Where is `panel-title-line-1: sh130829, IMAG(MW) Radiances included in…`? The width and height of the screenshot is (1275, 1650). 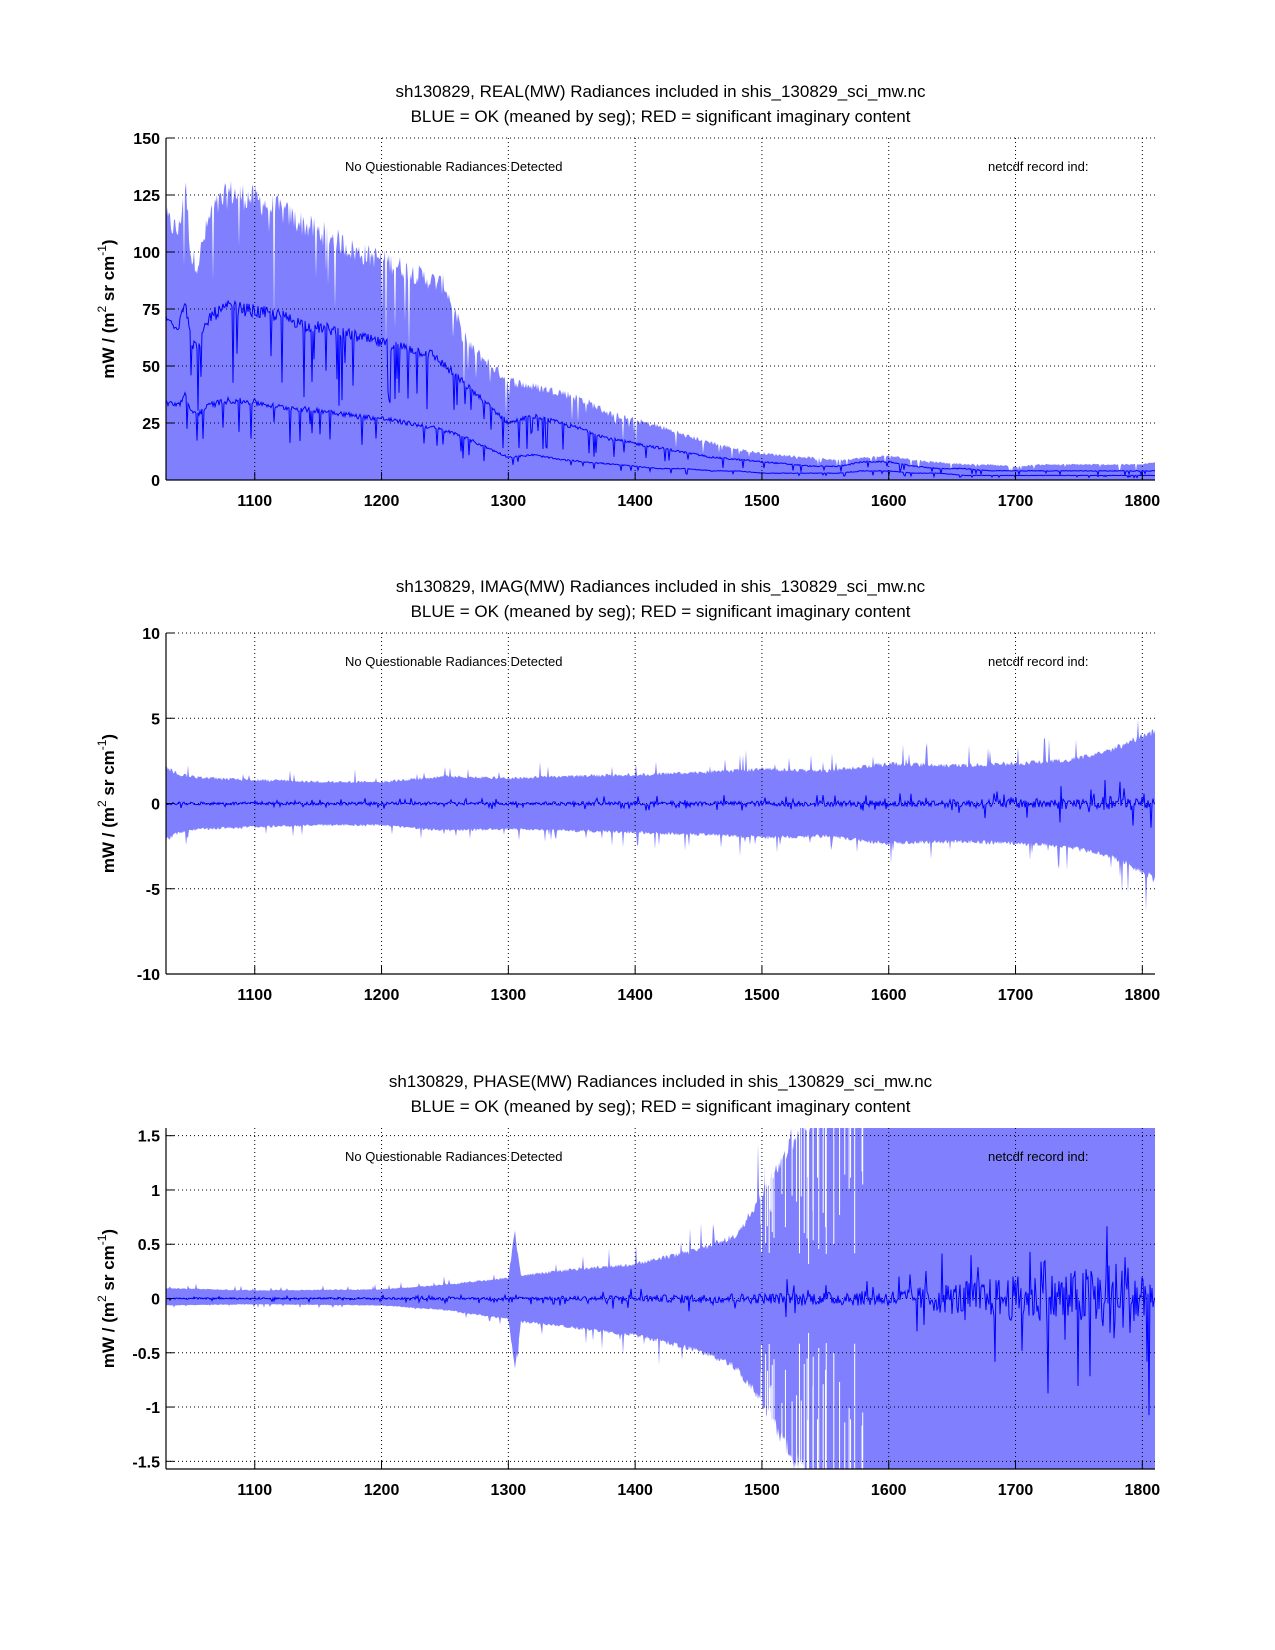 panel-title-line-1: sh130829, IMAG(MW) Radiances included in… is located at coordinates (661, 586).